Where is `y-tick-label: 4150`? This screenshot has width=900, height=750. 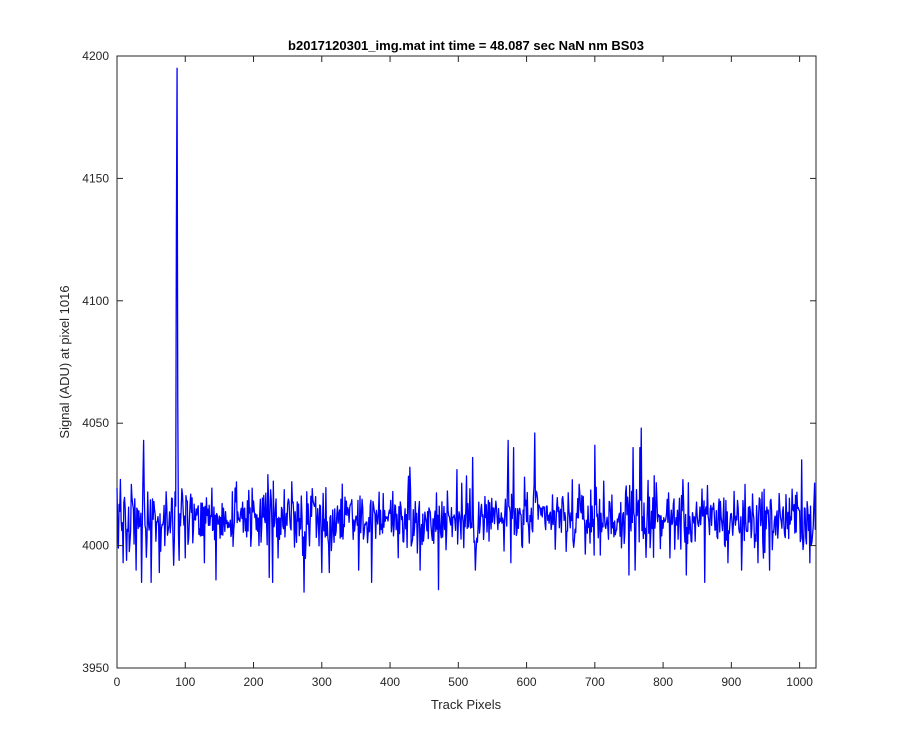 y-tick-label: 4150 is located at coordinates (95, 178).